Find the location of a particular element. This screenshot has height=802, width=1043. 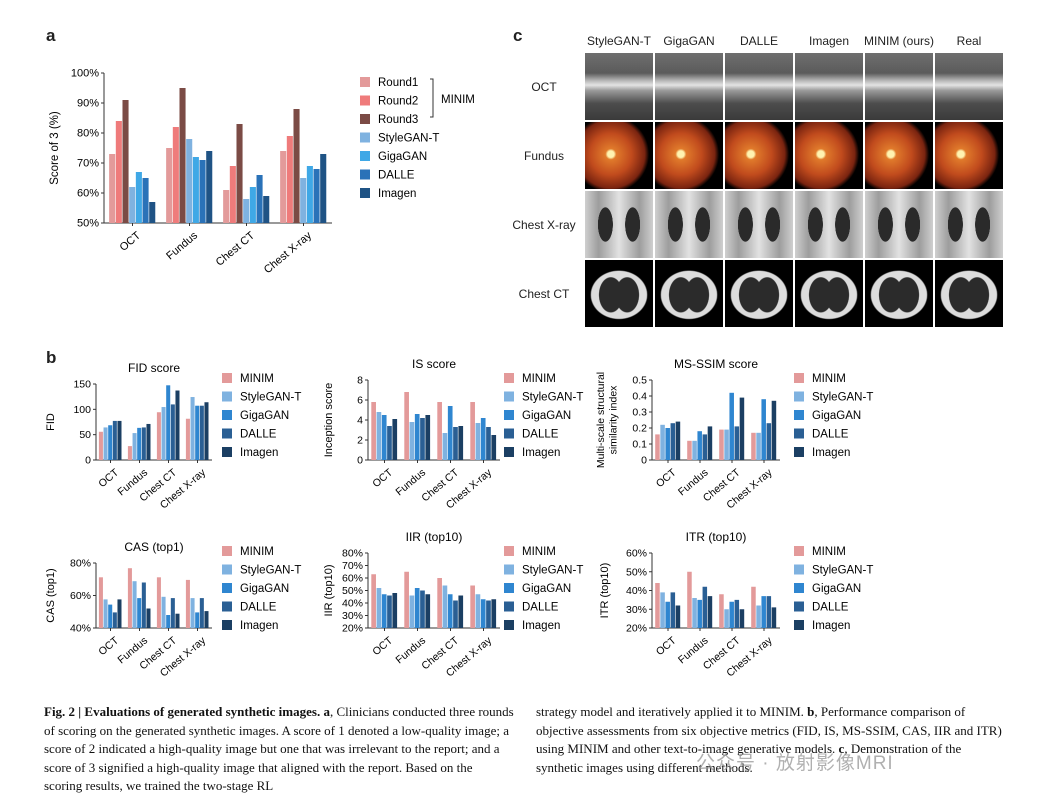

gallery-row-label: Chest X-ray is located at coordinates (544, 225).